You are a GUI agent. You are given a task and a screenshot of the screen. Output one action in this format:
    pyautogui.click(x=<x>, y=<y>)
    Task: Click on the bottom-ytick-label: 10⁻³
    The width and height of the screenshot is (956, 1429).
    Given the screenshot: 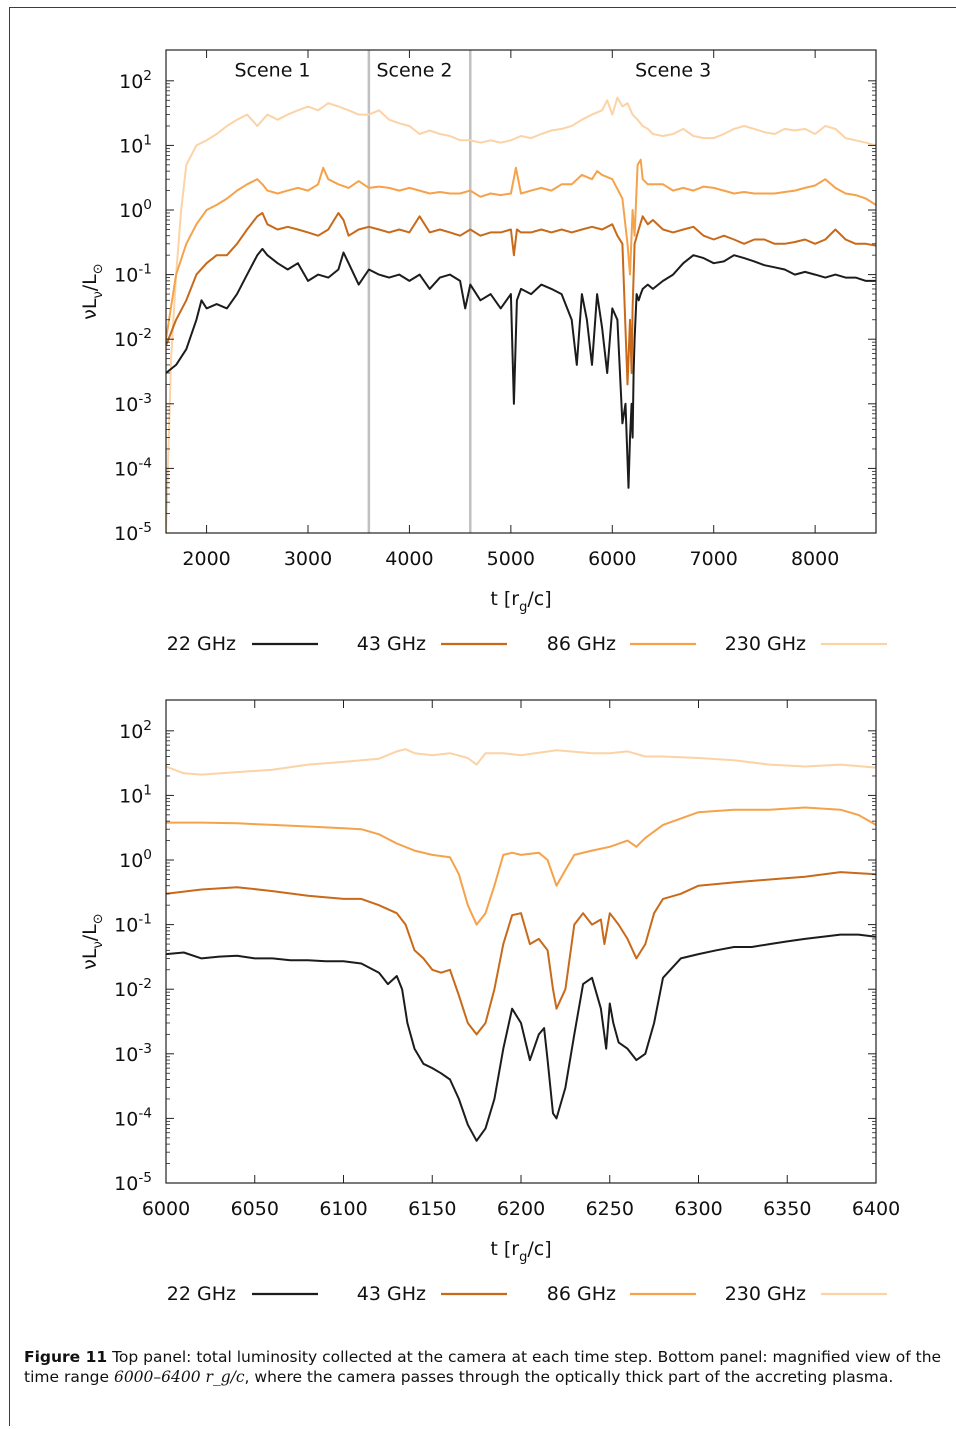 What is the action you would take?
    pyautogui.click(x=133, y=1053)
    